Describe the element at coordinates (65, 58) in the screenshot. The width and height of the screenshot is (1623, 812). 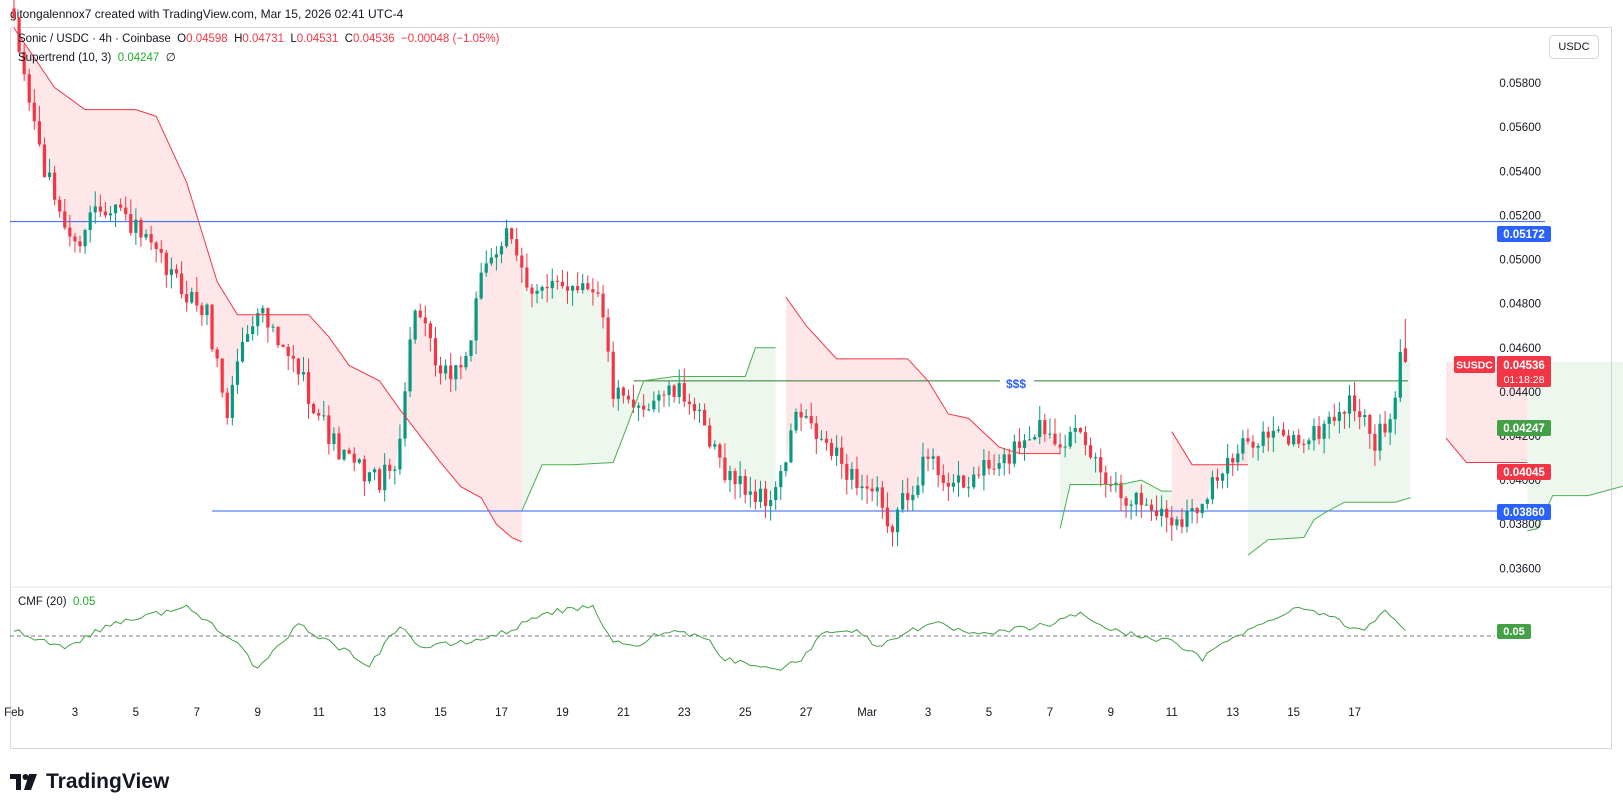
I see `supertrend-name: Supertrend (10, 3)` at that location.